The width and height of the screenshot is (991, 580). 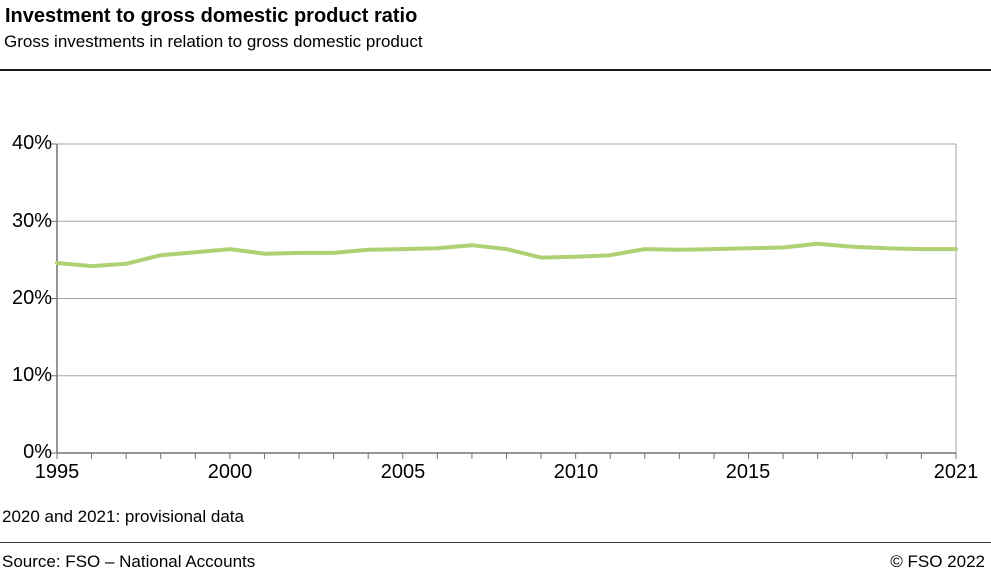 I want to click on y-tick-label-10: 10%, so click(x=31, y=375).